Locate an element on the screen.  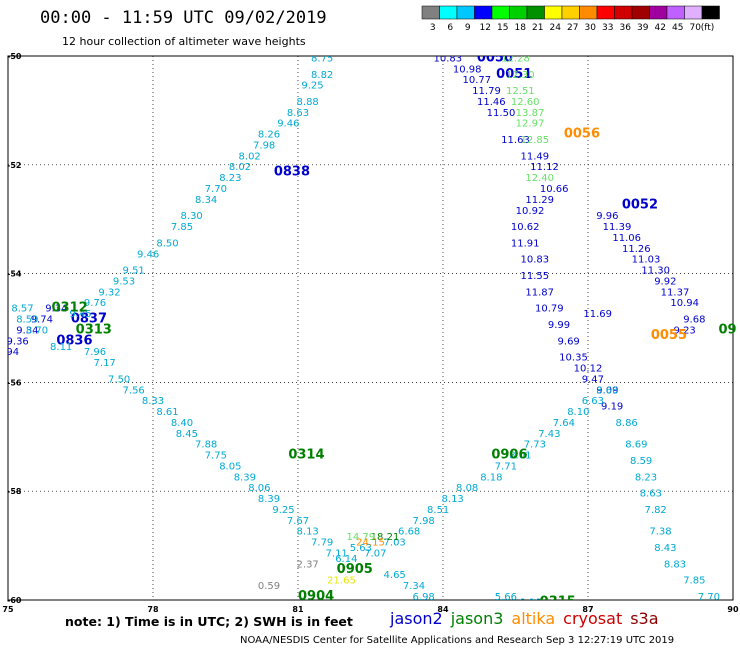
x-tick-label: 78 is located at coordinates (153, 609).